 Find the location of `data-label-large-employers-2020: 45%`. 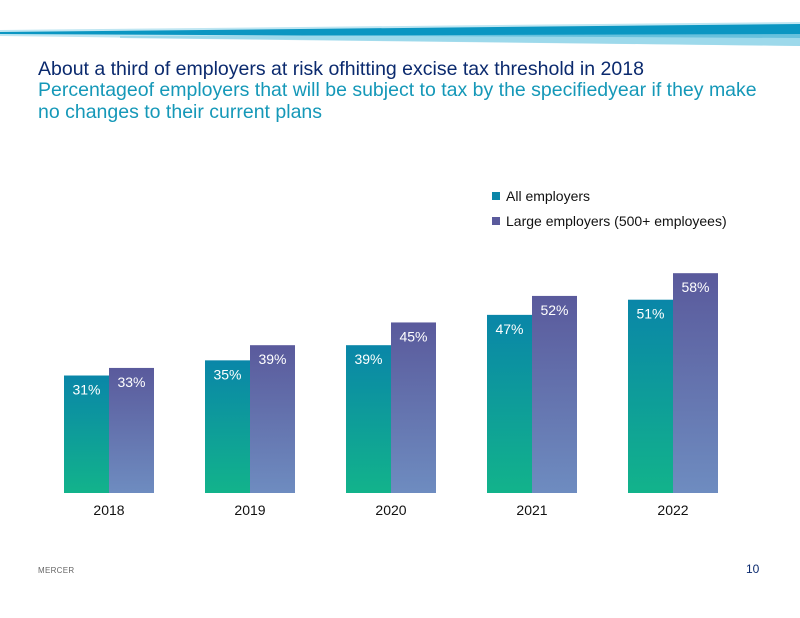

data-label-large-employers-2020: 45% is located at coordinates (413, 336).